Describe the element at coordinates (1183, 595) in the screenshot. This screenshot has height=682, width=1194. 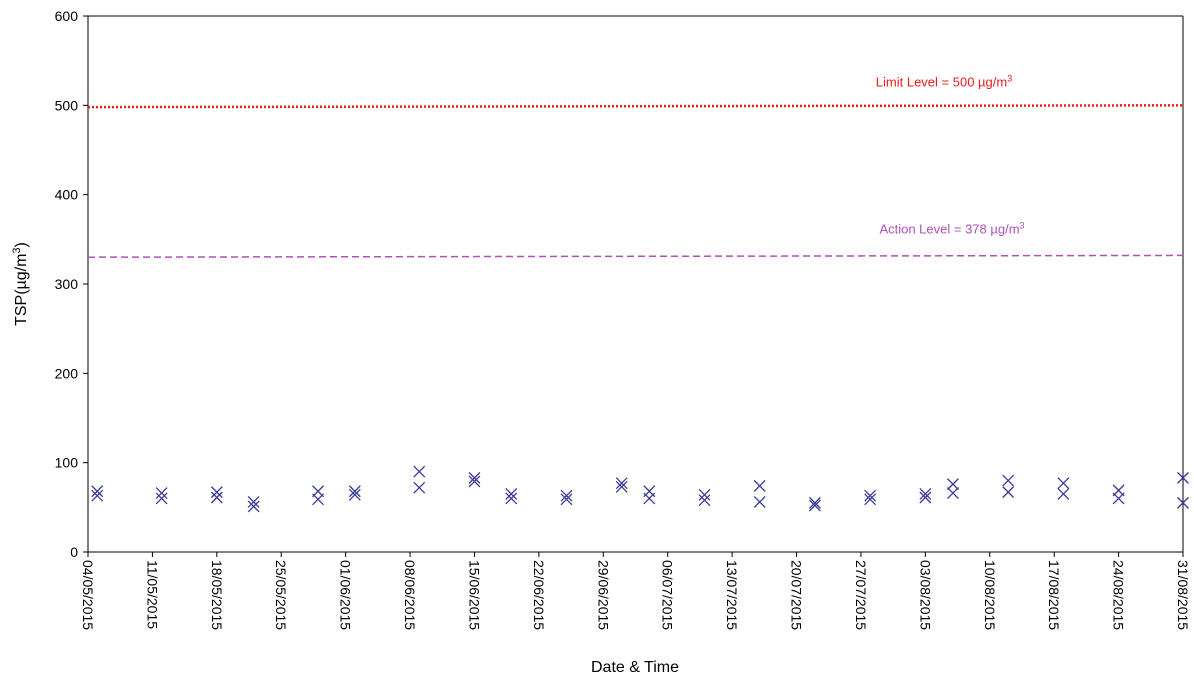
I see `x-tick-label: 31/08/2015` at that location.